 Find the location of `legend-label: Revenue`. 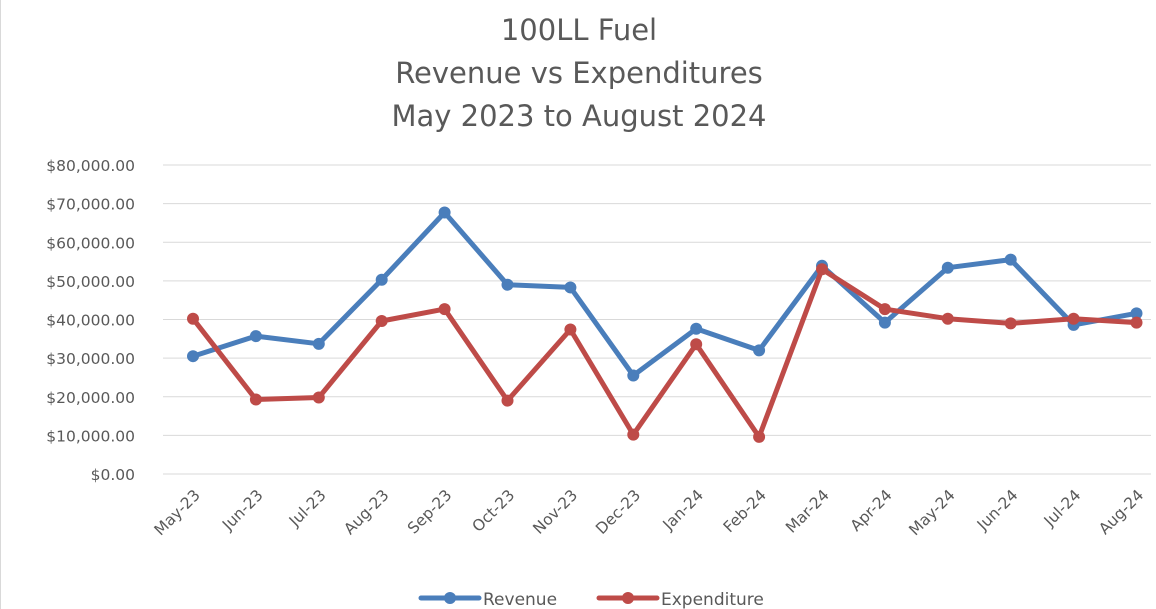

legend-label: Revenue is located at coordinates (520, 599).